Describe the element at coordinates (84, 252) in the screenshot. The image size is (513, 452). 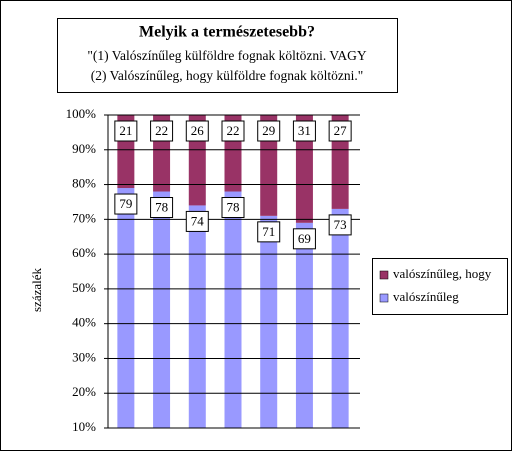
I see `y-tick-label: 60%` at that location.